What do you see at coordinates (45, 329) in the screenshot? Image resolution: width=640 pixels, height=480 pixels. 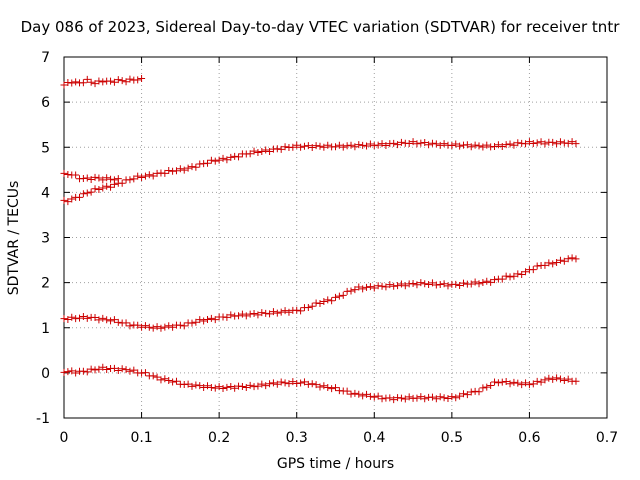 I see `y-tick-label: 1` at bounding box center [45, 329].